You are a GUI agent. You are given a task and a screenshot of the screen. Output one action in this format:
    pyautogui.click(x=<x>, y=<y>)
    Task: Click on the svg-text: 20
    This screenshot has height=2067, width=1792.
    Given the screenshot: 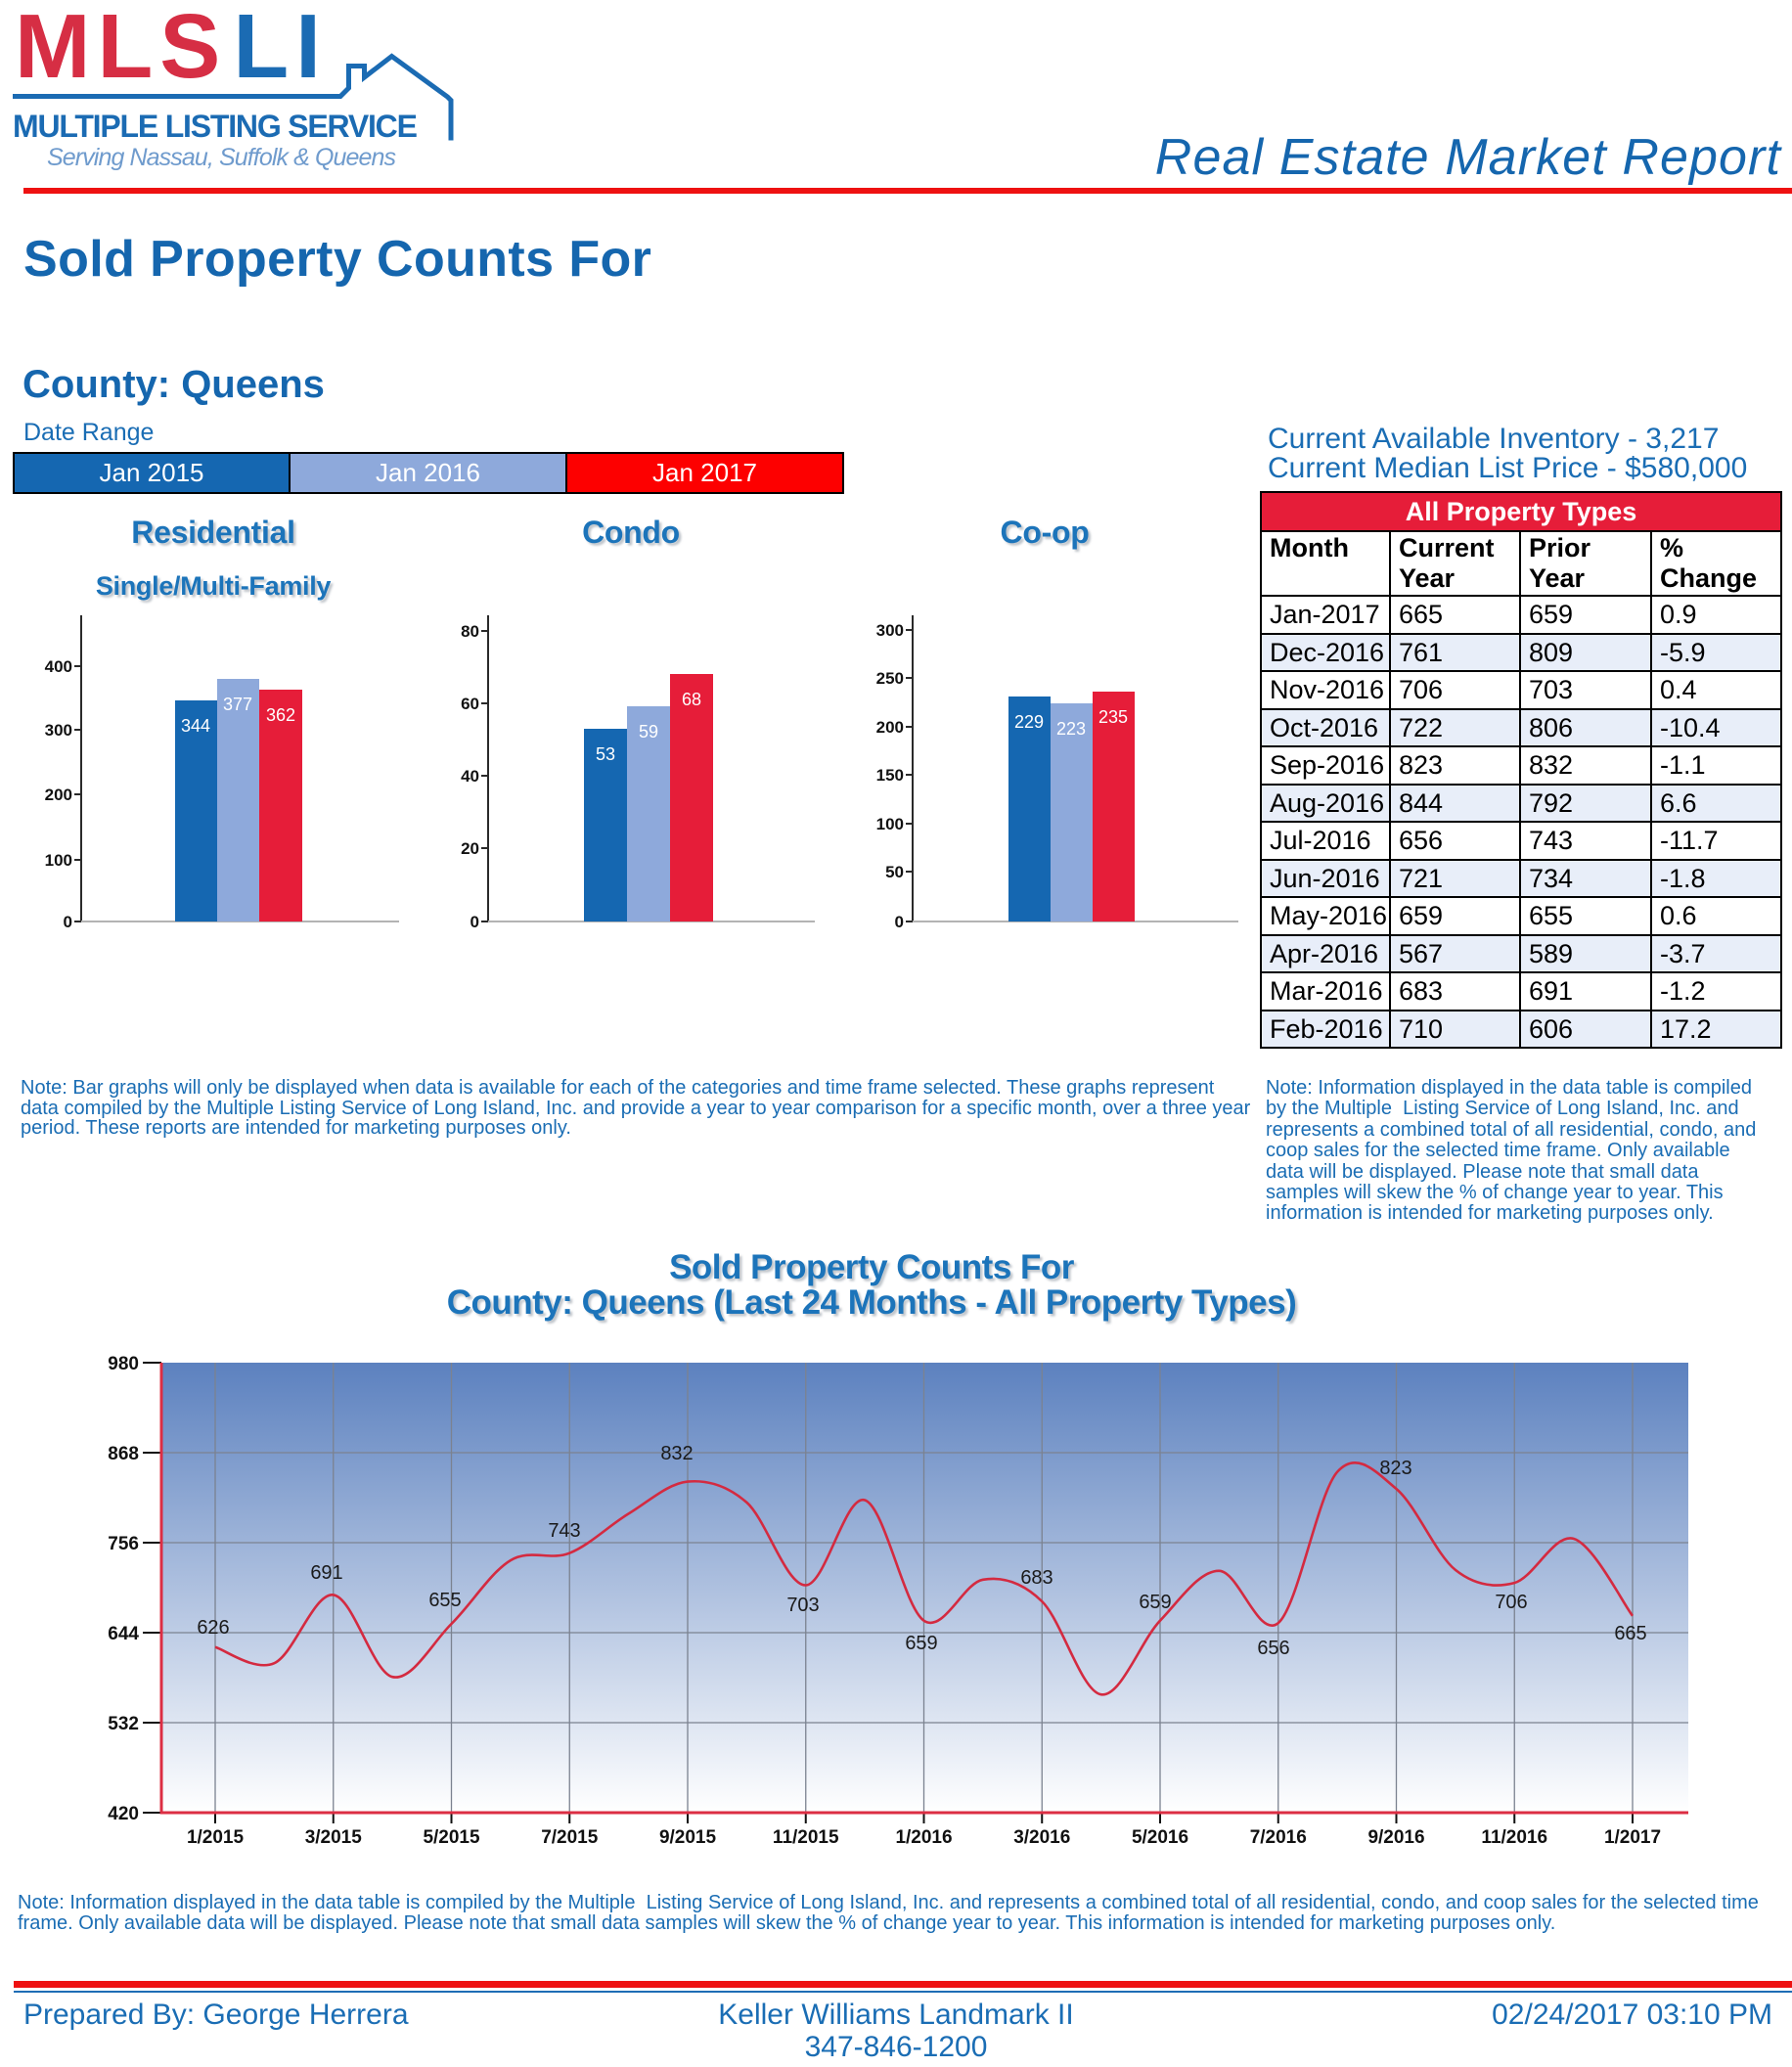 What is the action you would take?
    pyautogui.click(x=470, y=849)
    